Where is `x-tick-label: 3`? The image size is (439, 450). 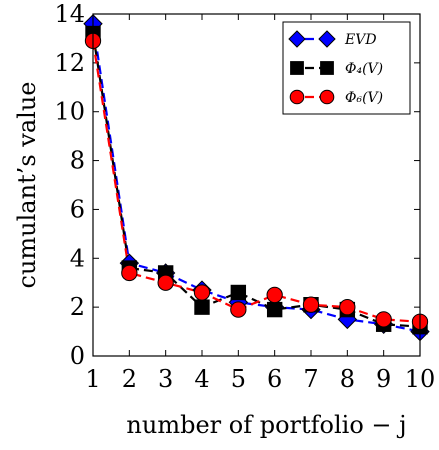
x-tick-label: 3 is located at coordinates (165, 379).